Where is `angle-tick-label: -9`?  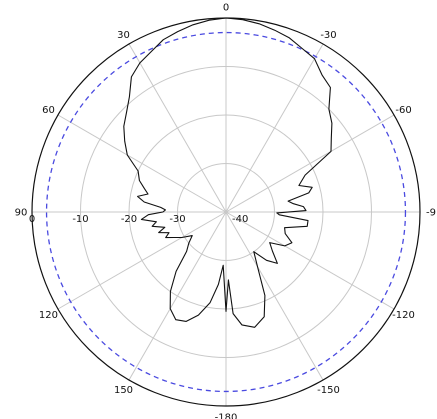 angle-tick-label: -9 is located at coordinates (431, 213).